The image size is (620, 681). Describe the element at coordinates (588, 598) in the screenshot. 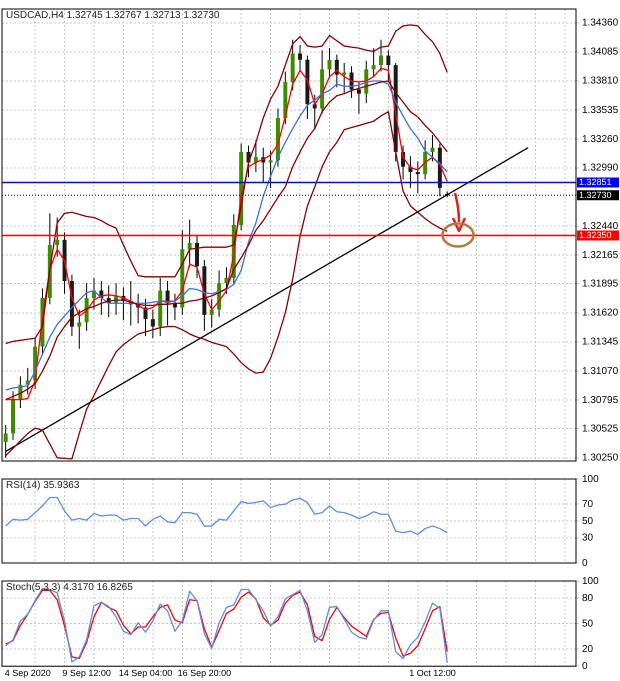

I see `y-tick-label: 80` at that location.